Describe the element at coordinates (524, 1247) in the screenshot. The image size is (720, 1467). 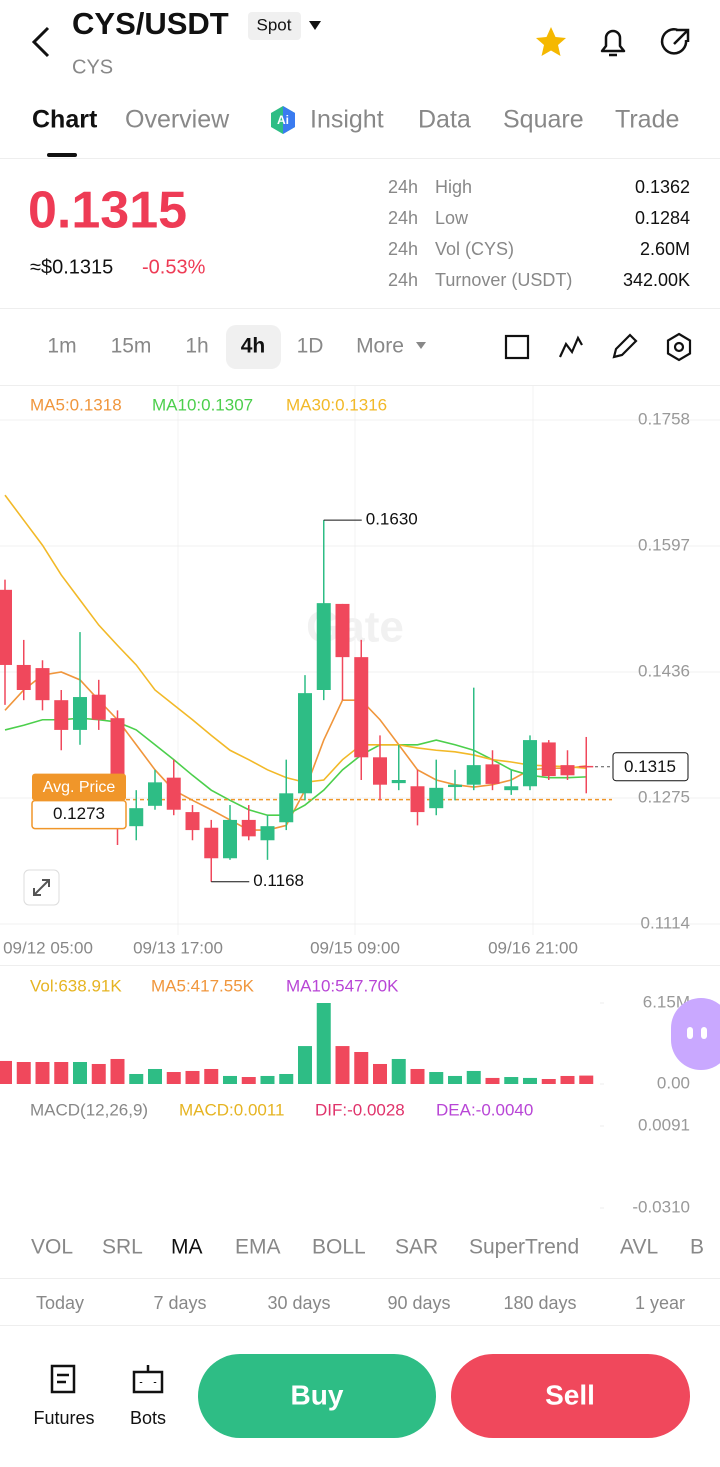
I see `indicator-tab: SuperTrend` at that location.